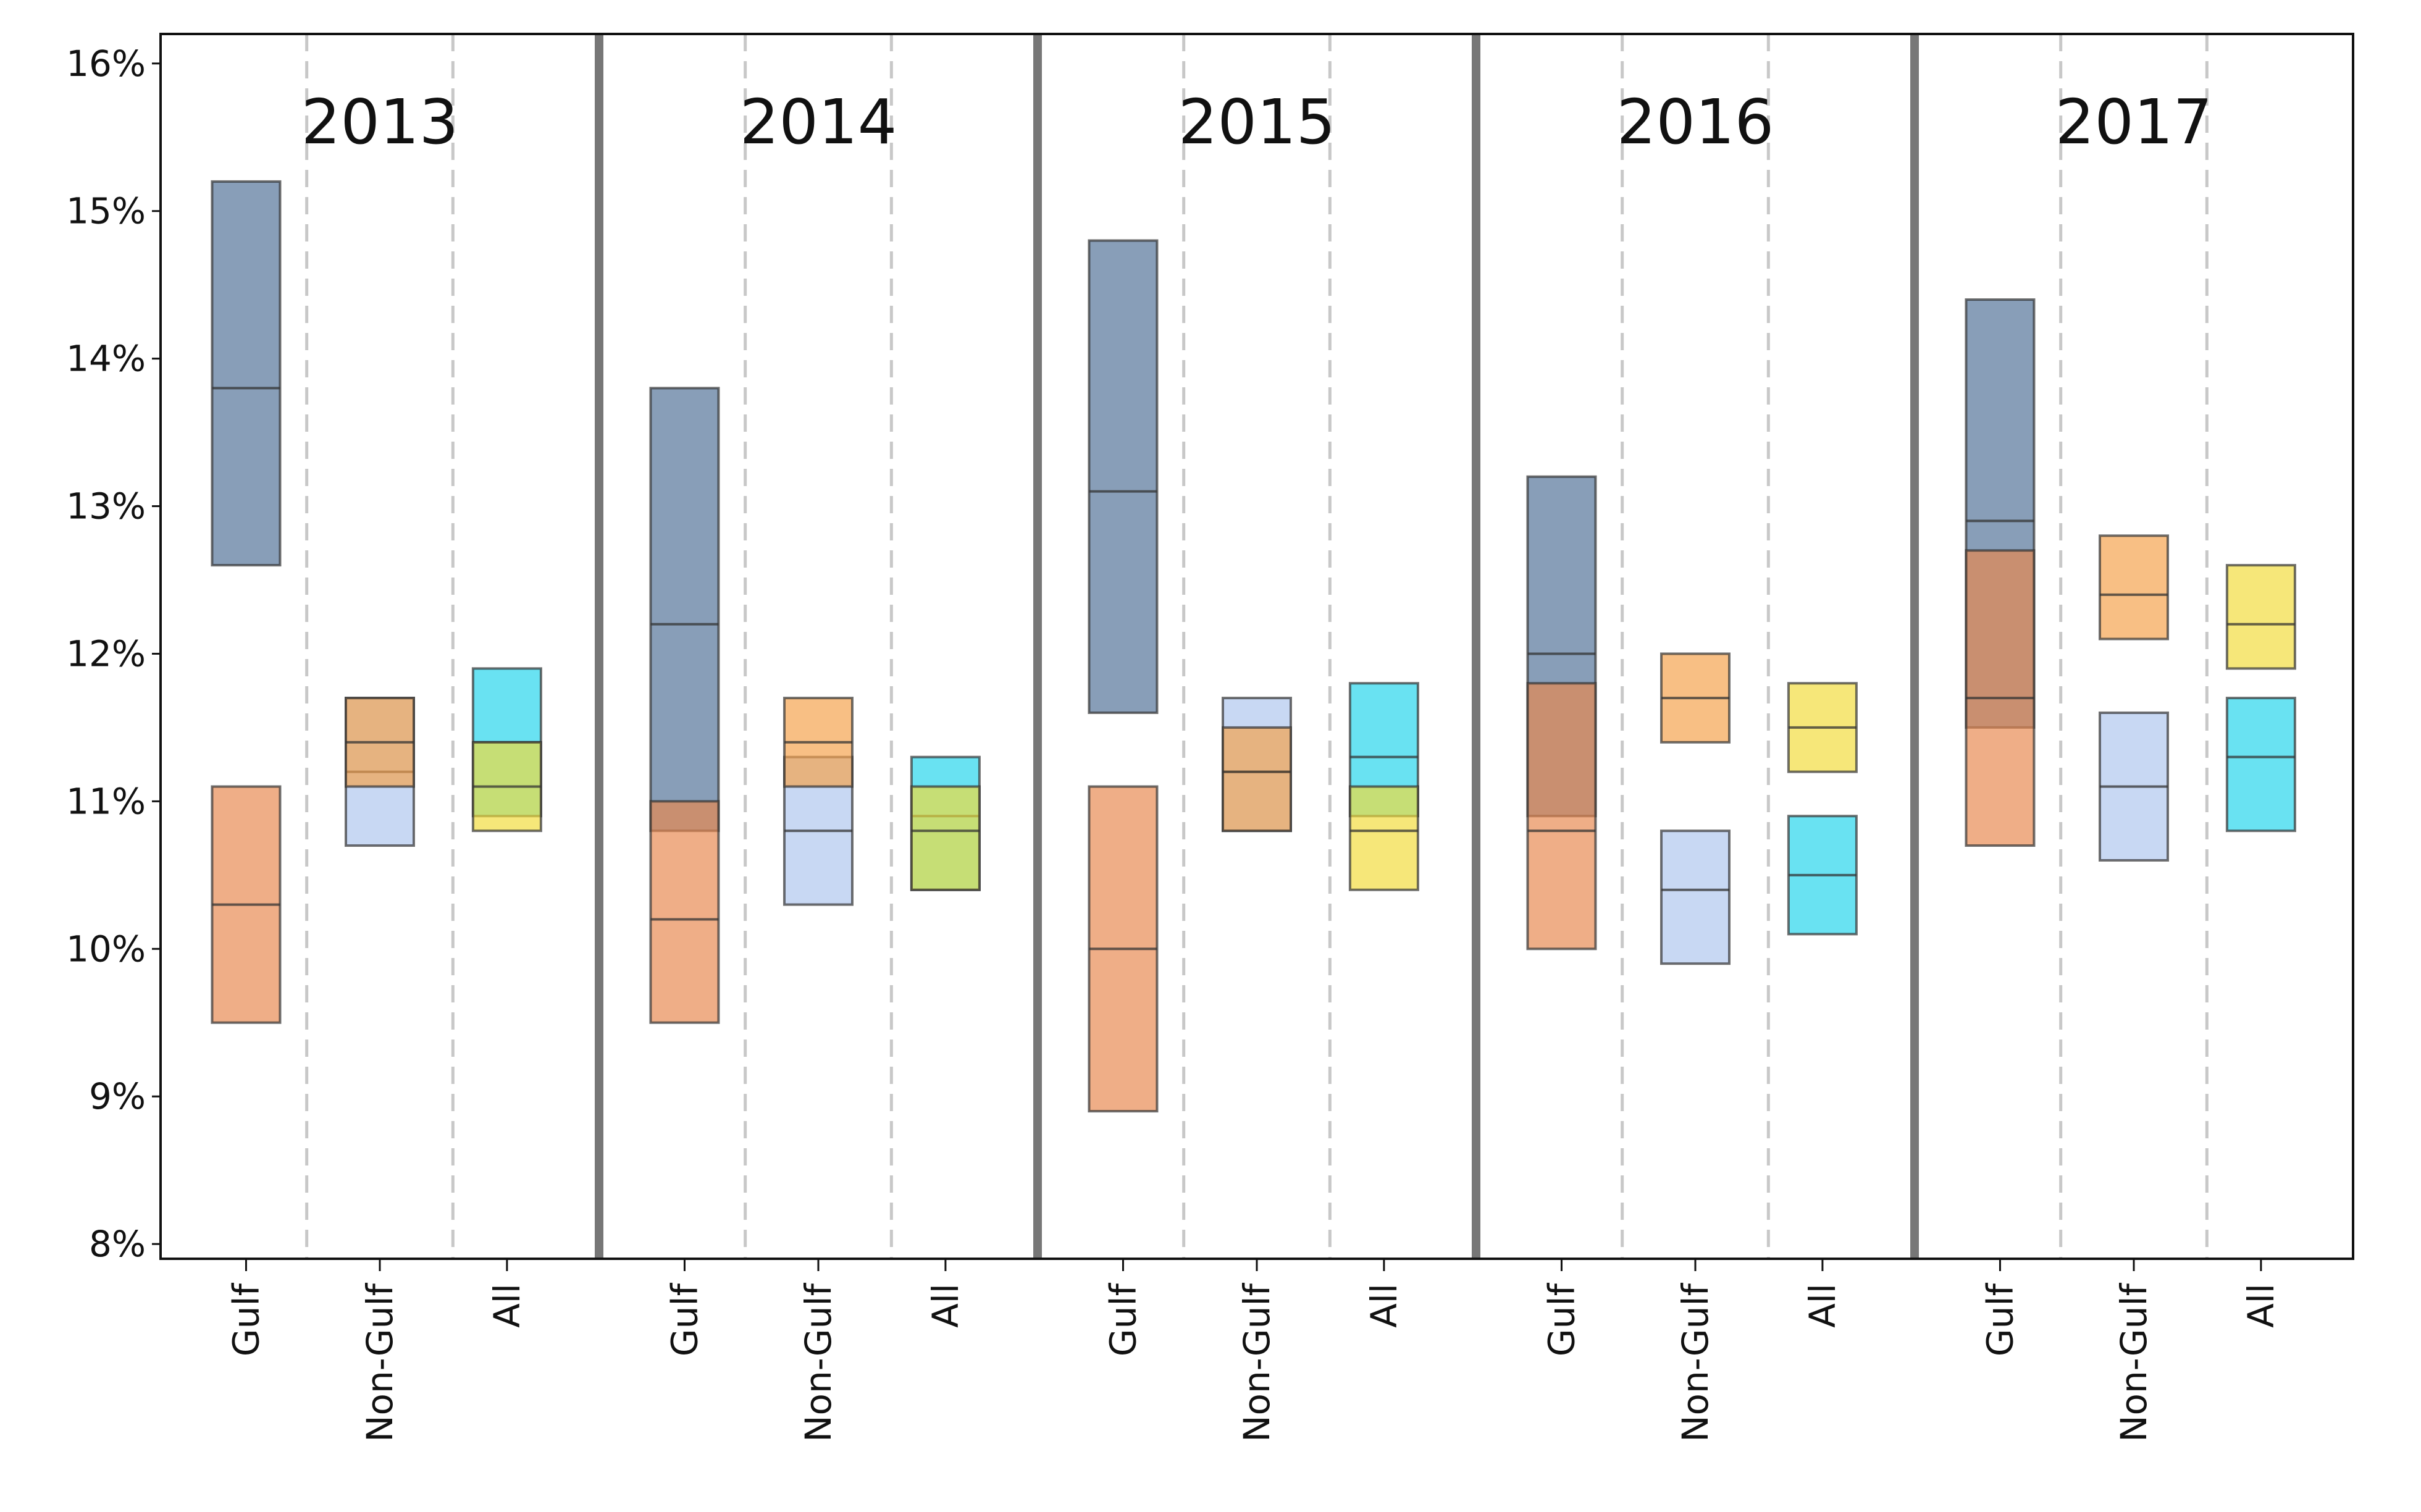 This screenshot has width=2421, height=1512. What do you see at coordinates (117, 1244) in the screenshot?
I see `y-tick-label: 8%` at bounding box center [117, 1244].